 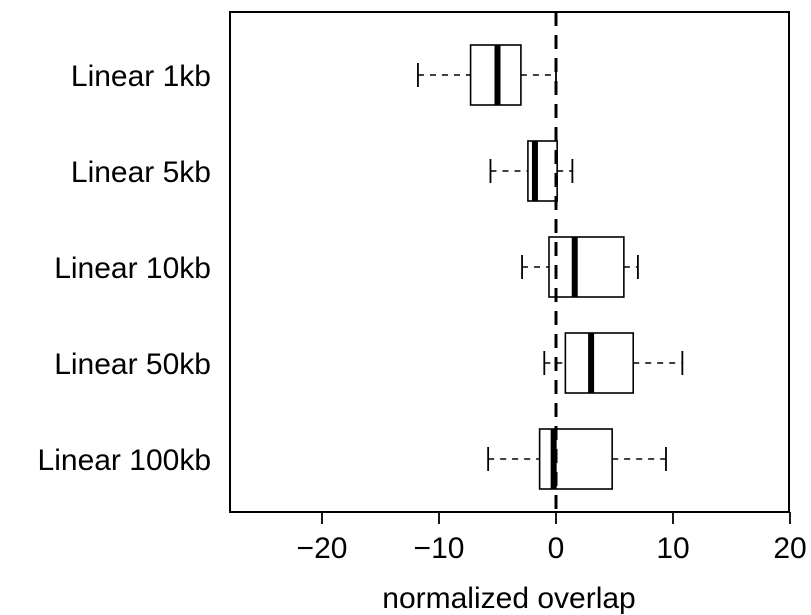 What do you see at coordinates (672, 548) in the screenshot?
I see `x-tick-label: 10` at bounding box center [672, 548].